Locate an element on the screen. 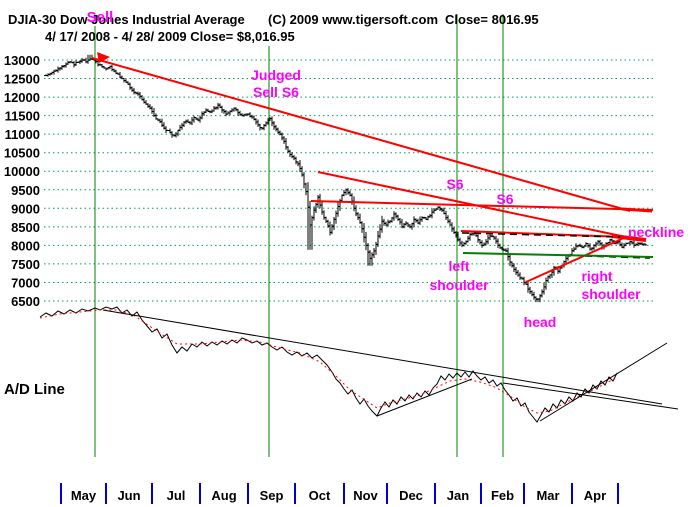 This screenshot has width=696, height=507. neckline-green-line is located at coordinates (558, 255).